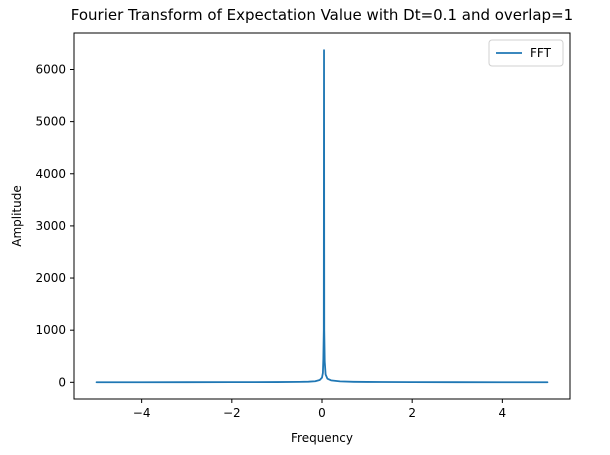 The height and width of the screenshot is (455, 610). I want to click on y-tick-label: 6000, so click(50, 69).